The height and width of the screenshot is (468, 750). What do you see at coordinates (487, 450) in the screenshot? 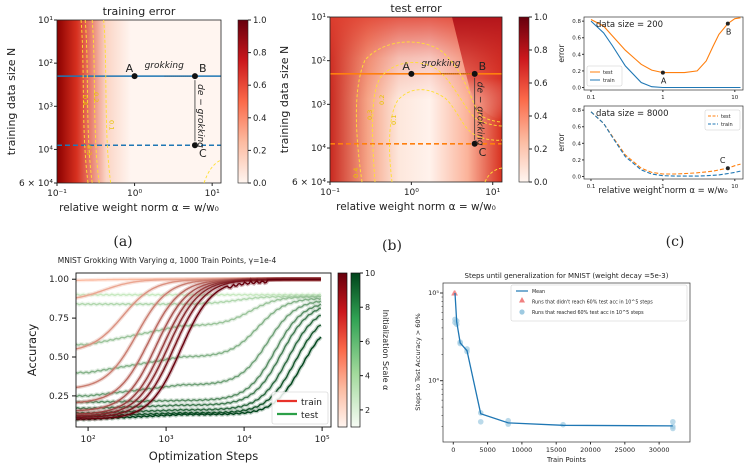
I see `x-tick-label: 5000` at bounding box center [487, 450].